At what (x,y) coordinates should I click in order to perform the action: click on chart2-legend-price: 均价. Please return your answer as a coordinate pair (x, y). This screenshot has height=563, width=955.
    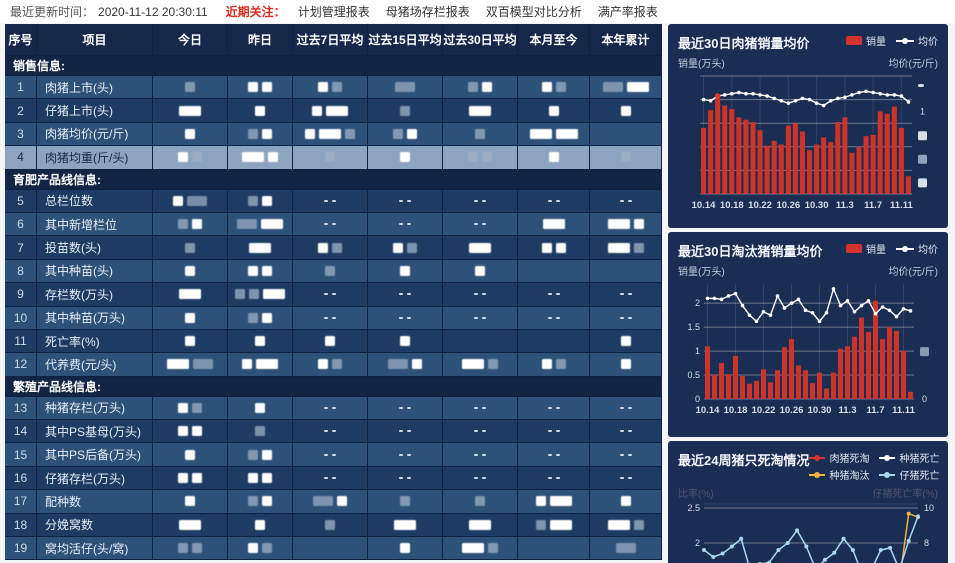
    Looking at the image, I should click on (917, 248).